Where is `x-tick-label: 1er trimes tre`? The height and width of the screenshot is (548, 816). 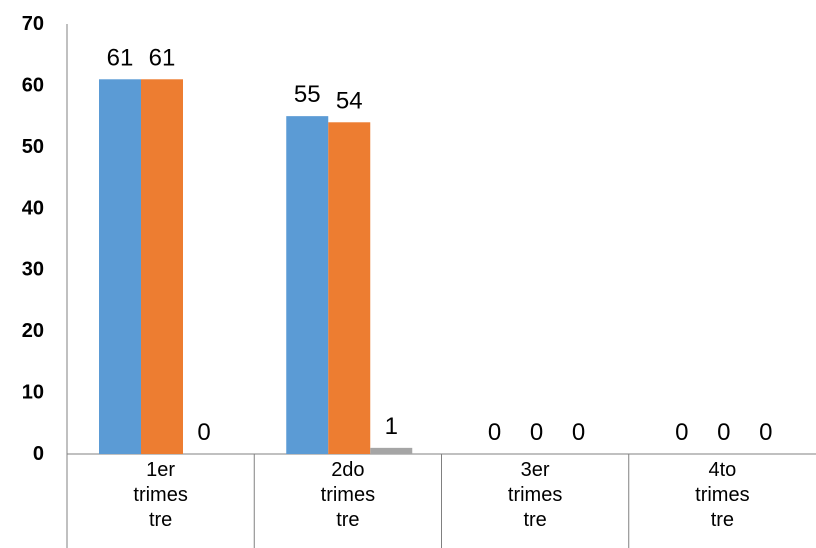 x-tick-label: 1er trimes tre is located at coordinates (160, 495).